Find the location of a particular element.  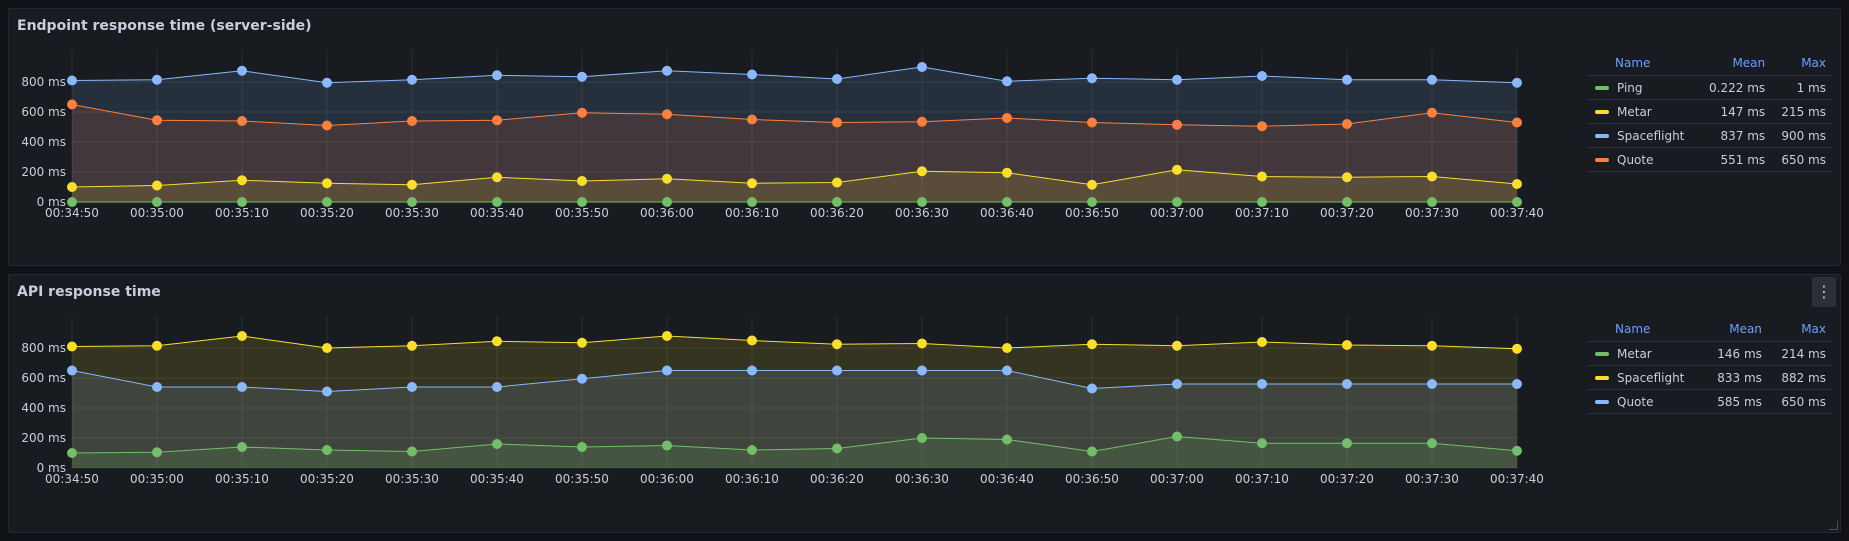

x-tick-label: 00:35:00 is located at coordinates (157, 479).